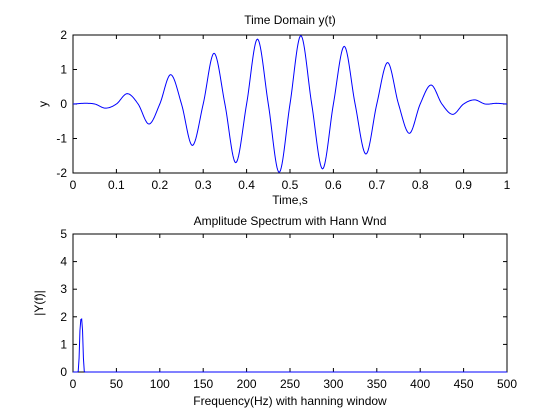  What do you see at coordinates (63, 35) in the screenshot?
I see `time-domain-ytick-label: 2` at bounding box center [63, 35].